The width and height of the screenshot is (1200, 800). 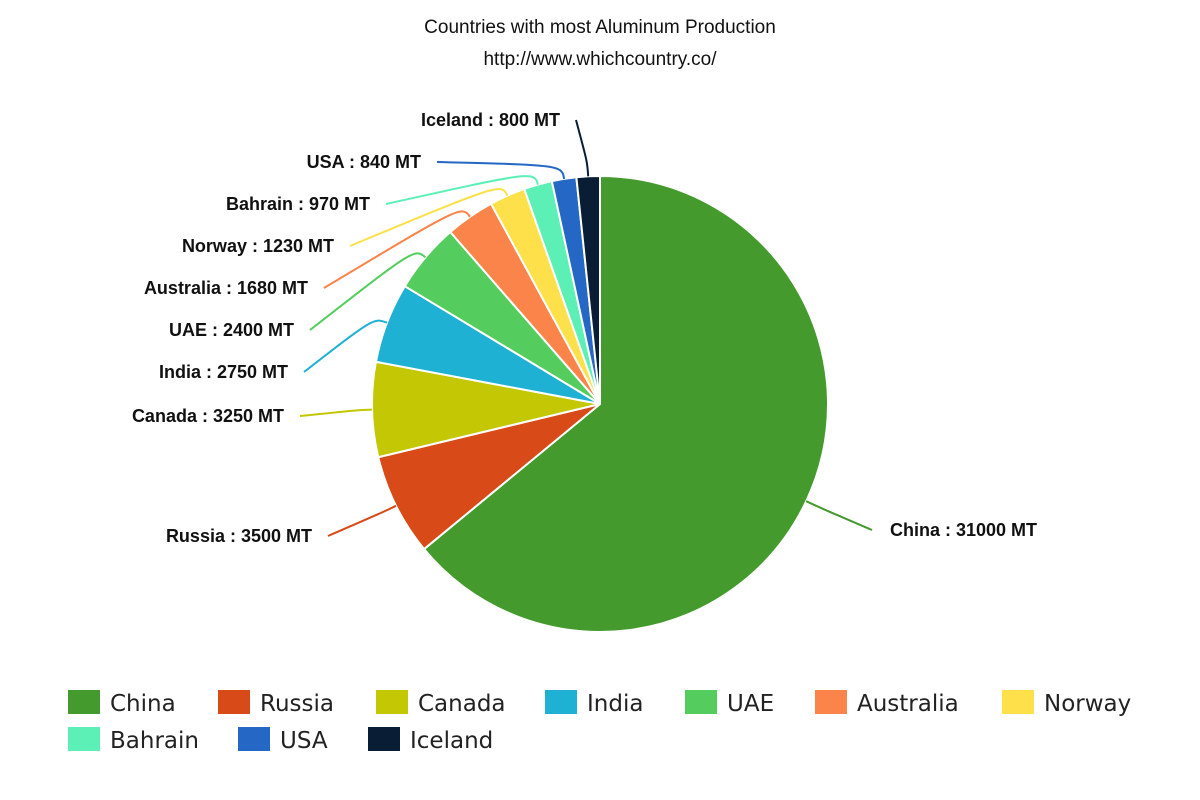 What do you see at coordinates (462, 704) in the screenshot?
I see `legend-label: Canada` at bounding box center [462, 704].